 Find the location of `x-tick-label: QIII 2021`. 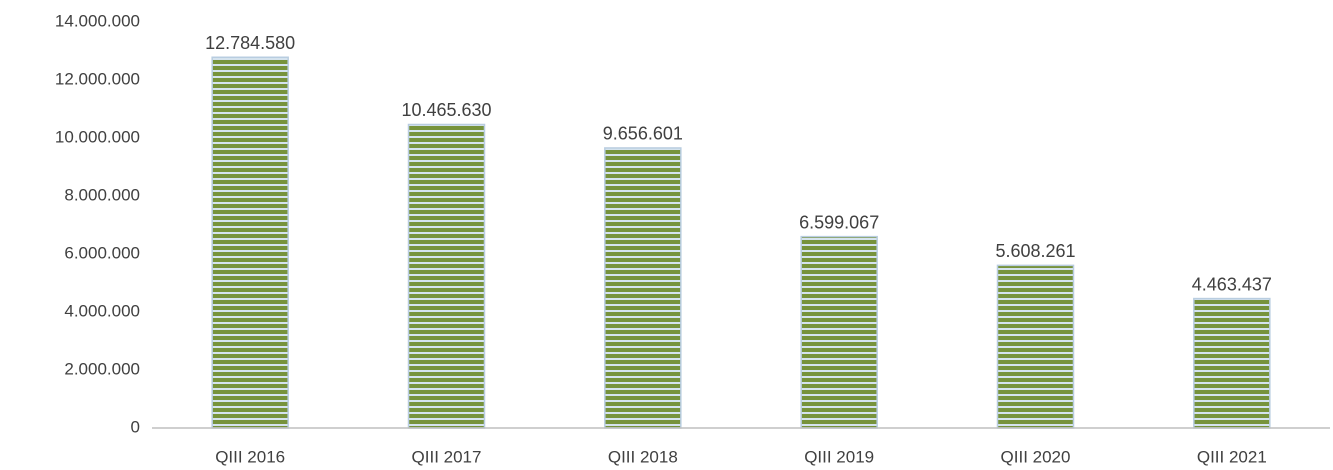

x-tick-label: QIII 2021 is located at coordinates (1232, 456).